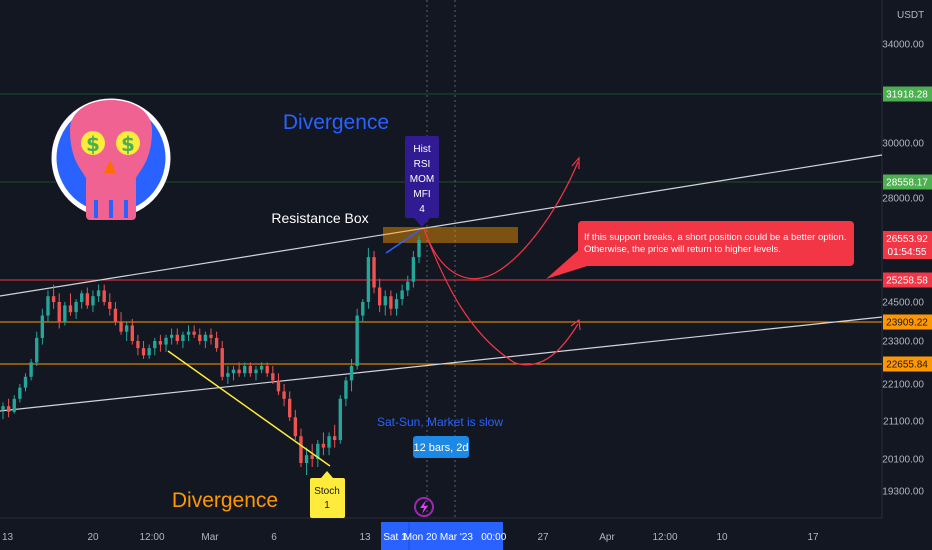  I want to click on time-tick-8: 12:00, so click(664, 537).